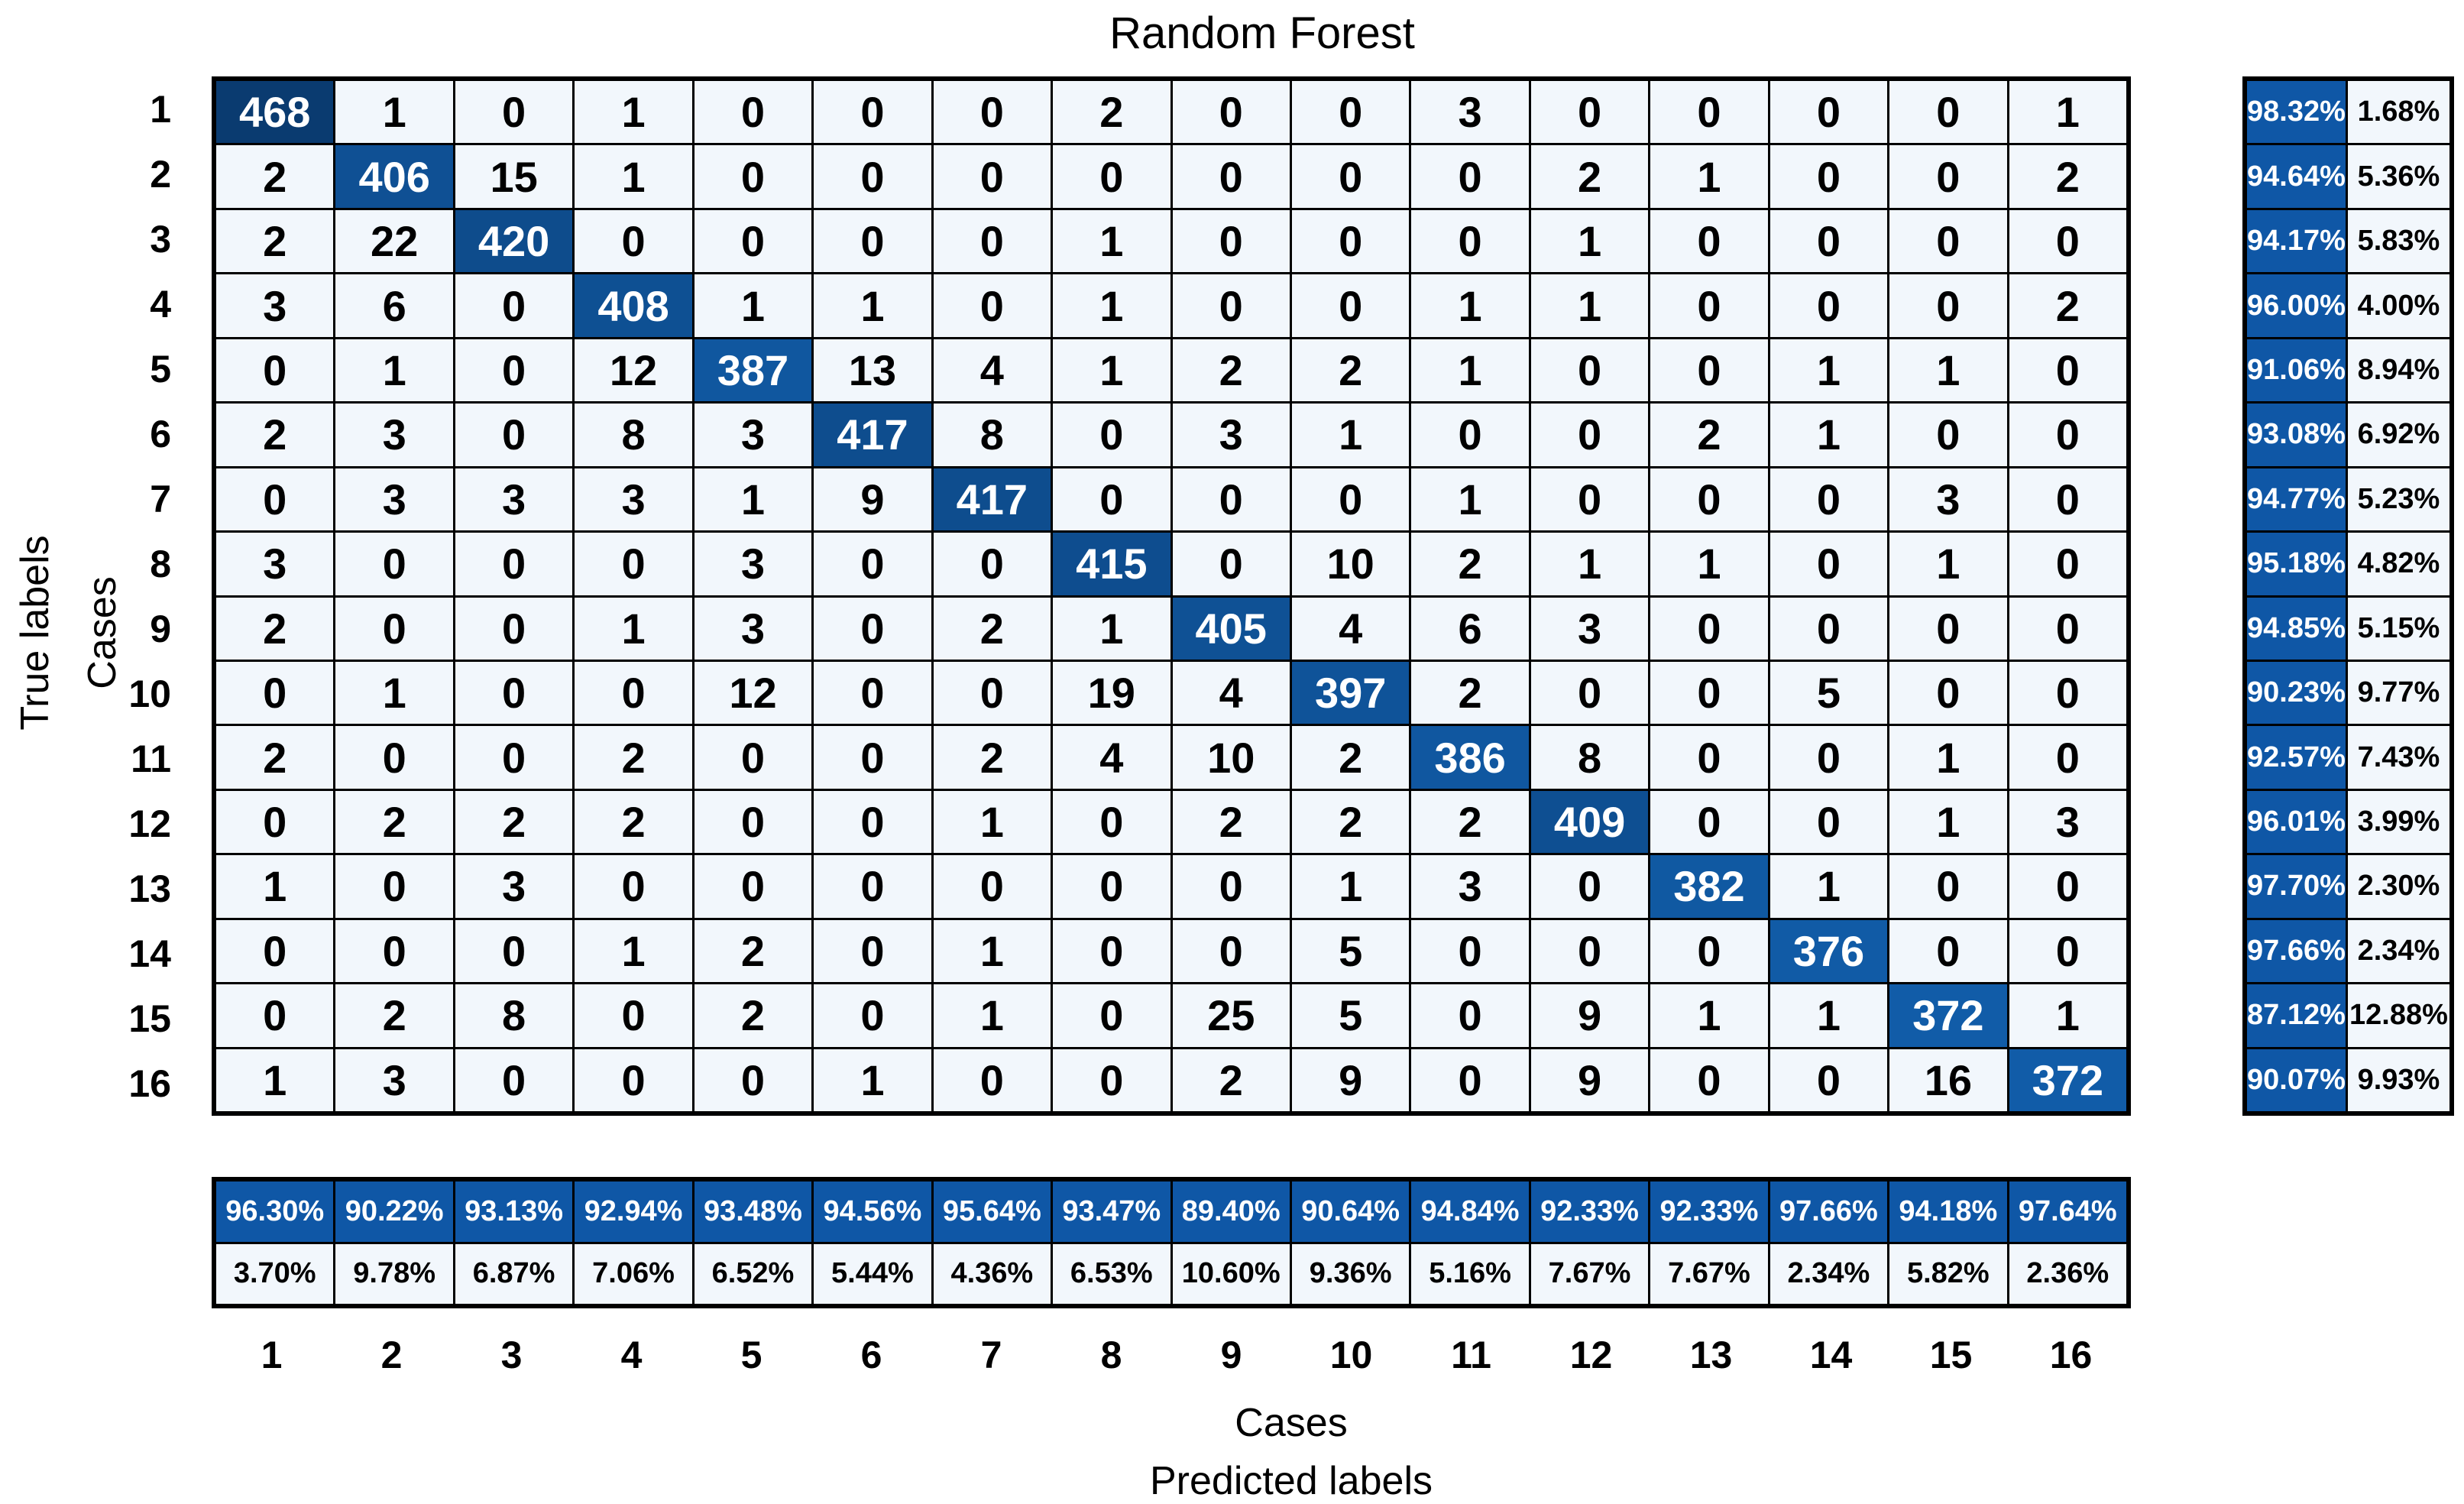 The height and width of the screenshot is (1504, 2464). Describe the element at coordinates (1590, 1273) in the screenshot. I see `col-error-pct: 7.67%` at that location.